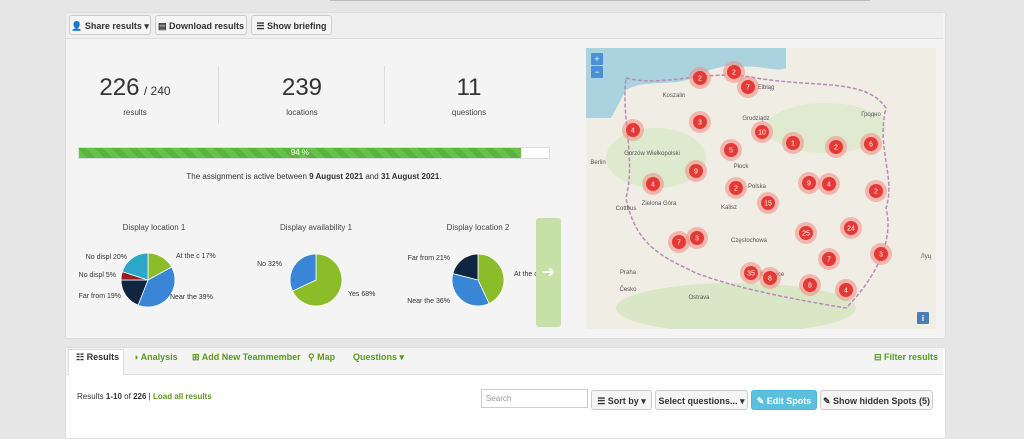  Describe the element at coordinates (628, 289) in the screenshot. I see `place-label: Česko` at that location.